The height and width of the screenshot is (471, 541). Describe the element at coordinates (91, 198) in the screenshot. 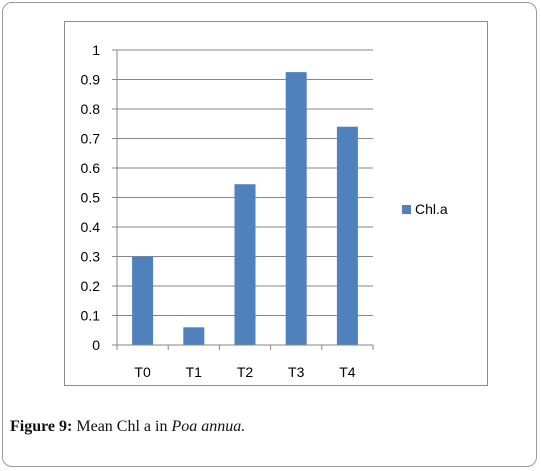

I see `y-tick-label: 0.5` at that location.